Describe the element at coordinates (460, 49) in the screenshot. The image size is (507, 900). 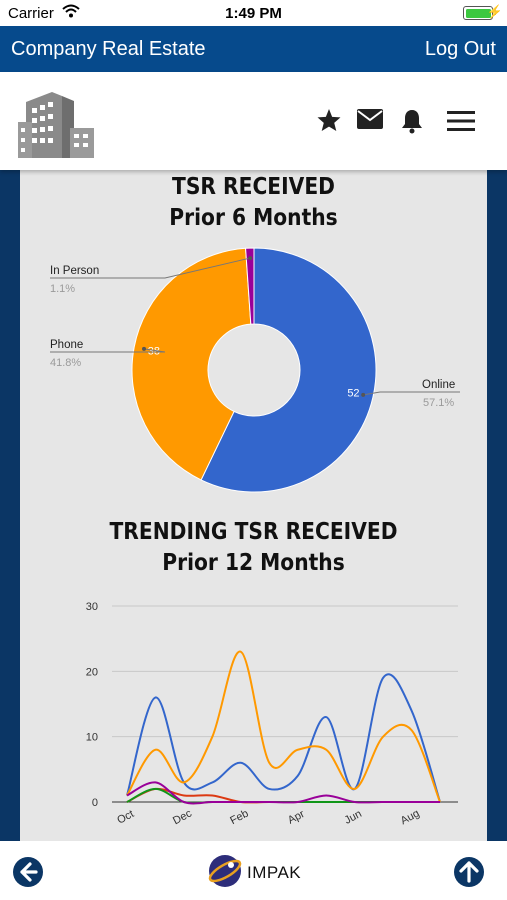
I see `logout-button: Log Out` at that location.